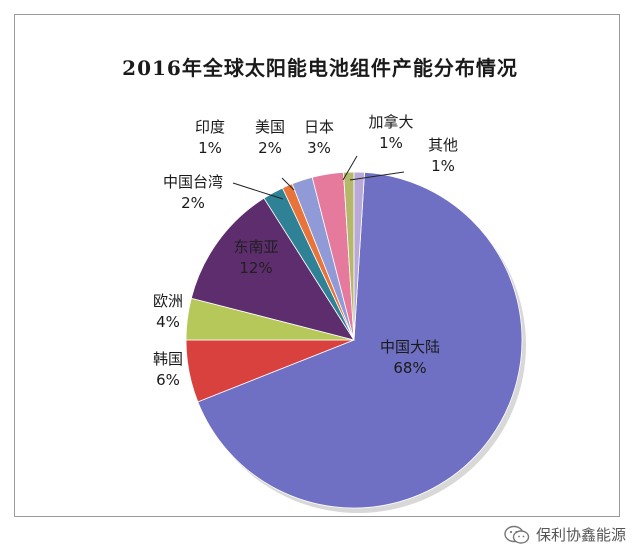 Image resolution: width=640 pixels, height=551 pixels. I want to click on slice-percent: 3%, so click(319, 148).